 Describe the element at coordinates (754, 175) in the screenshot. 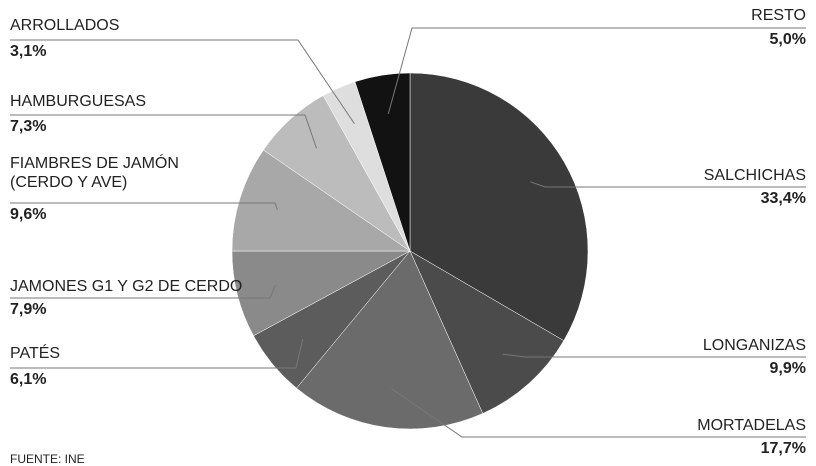

I see `slice-label: SALCHICHAS` at that location.